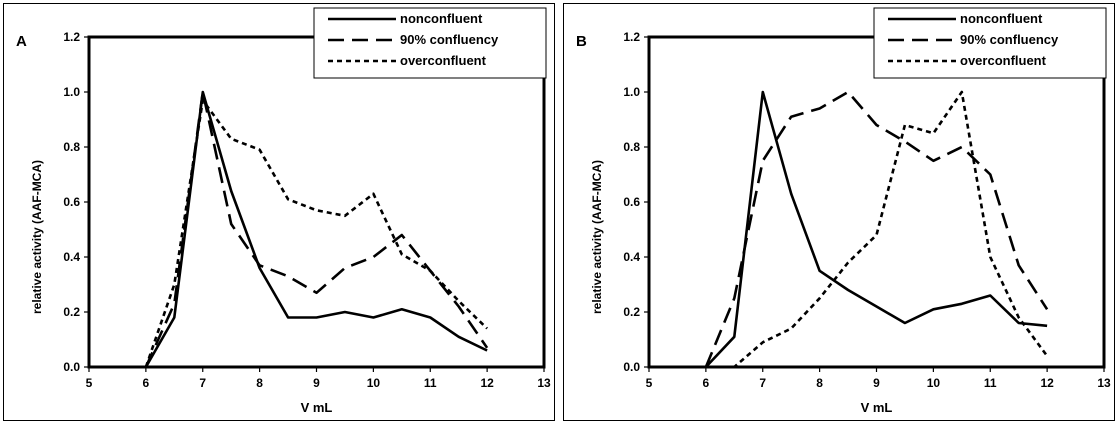 The image size is (1118, 425). I want to click on chart-1-y-tick-label: 0.2, so click(631, 312).